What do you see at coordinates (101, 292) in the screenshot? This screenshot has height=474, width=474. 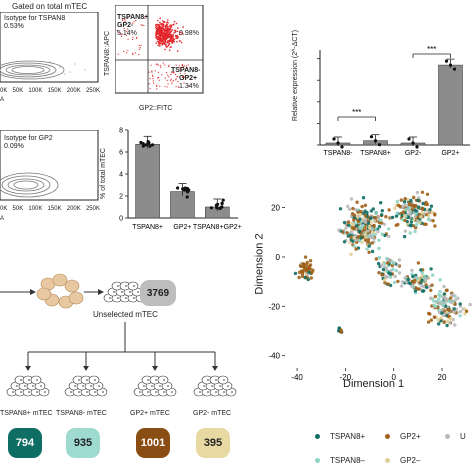 I see `arrow-head` at bounding box center [101, 292].